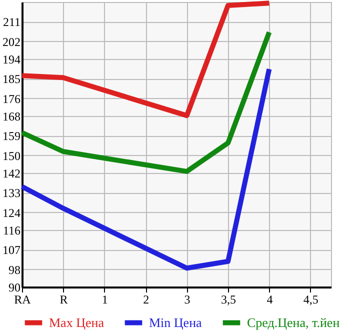 The height and width of the screenshot is (335, 345). Describe the element at coordinates (11, 173) in the screenshot. I see `y-tick-label: 142` at that location.